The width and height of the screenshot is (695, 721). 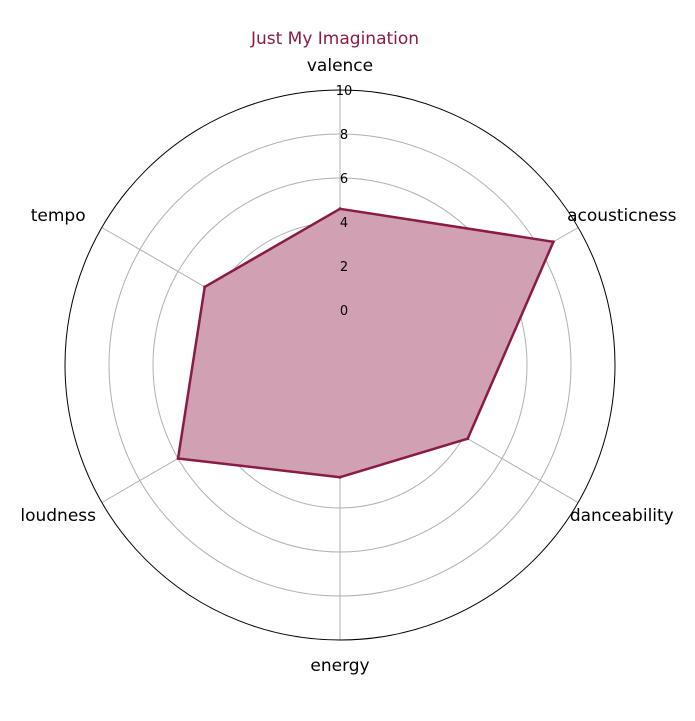 What do you see at coordinates (344, 201) in the screenshot?
I see `radial-tick-labels: 0 2 4 6 8 10` at bounding box center [344, 201].